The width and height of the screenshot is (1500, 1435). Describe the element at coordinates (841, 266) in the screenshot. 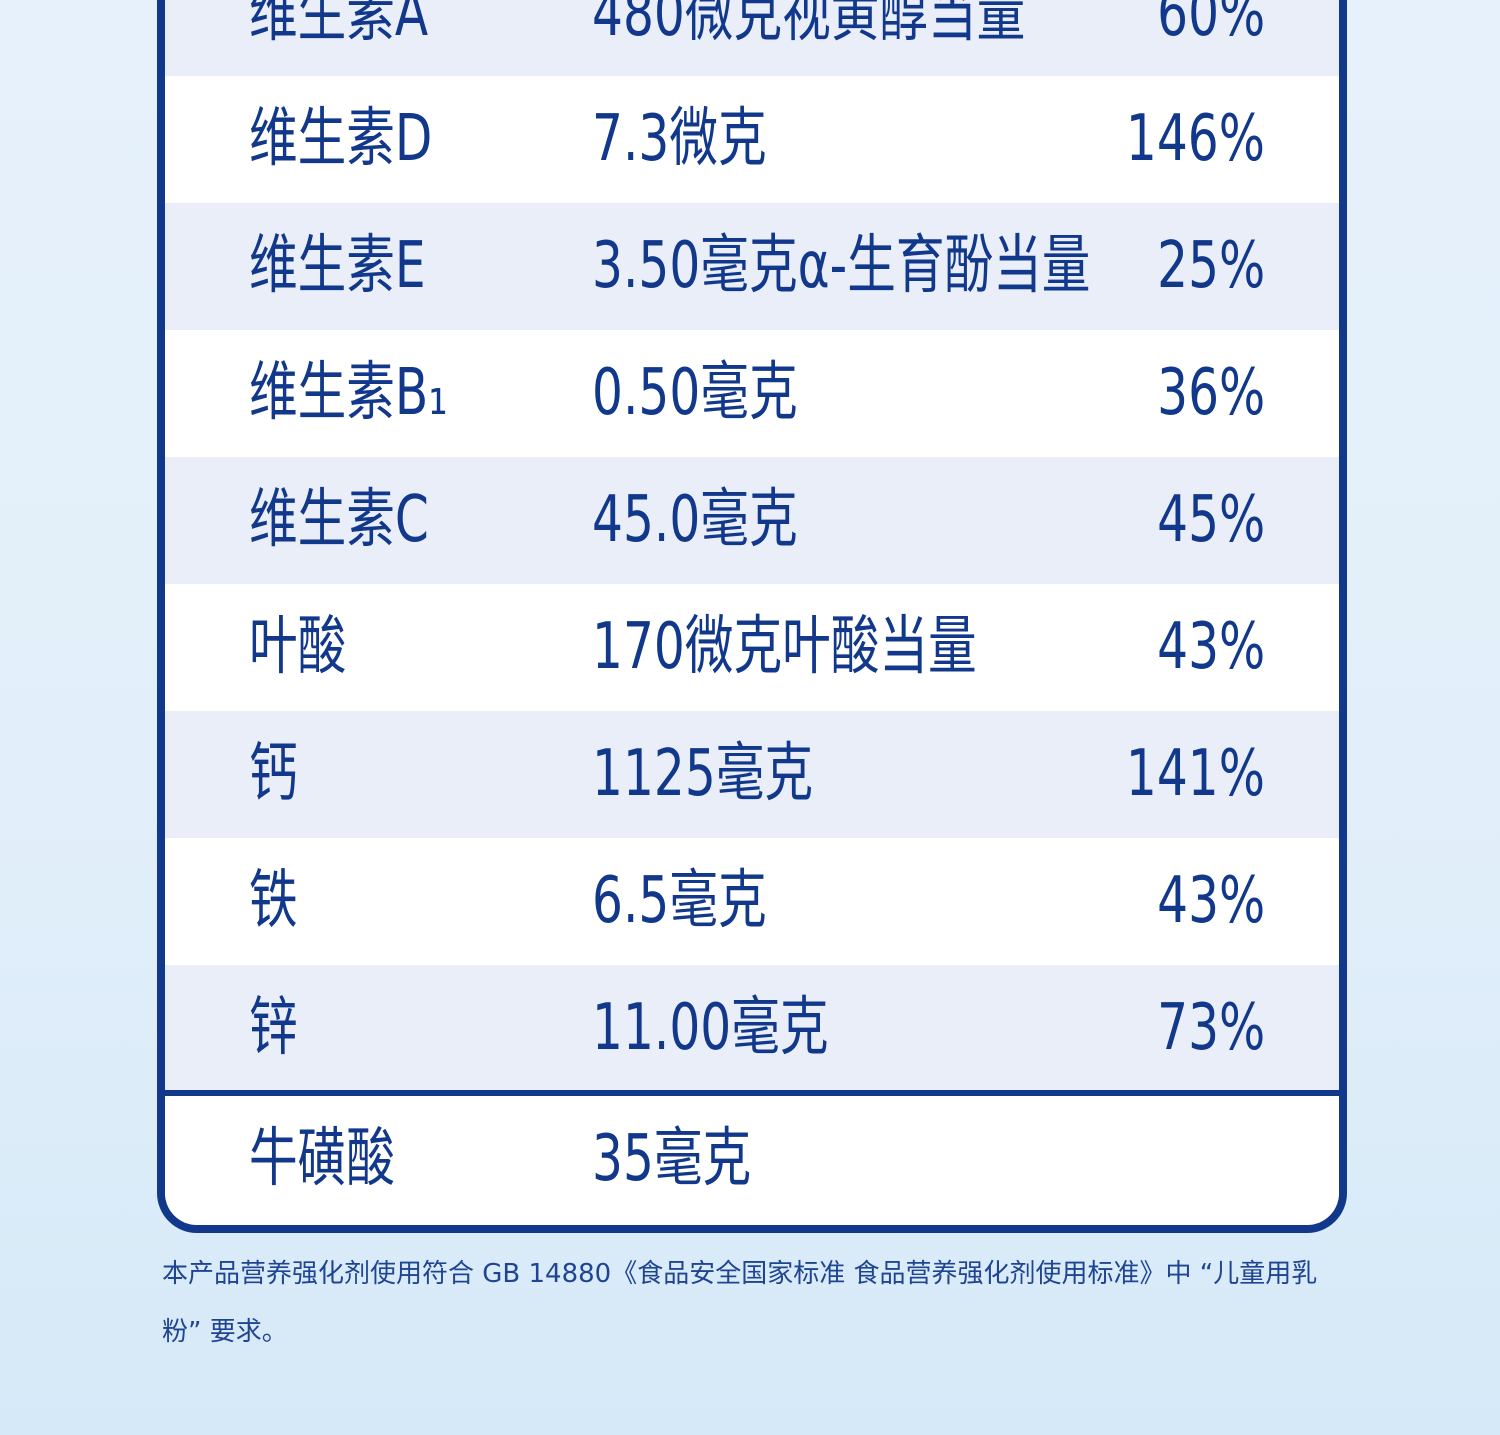

I see `nutrient-amount: 3.50毫克α-生育酚当量` at that location.